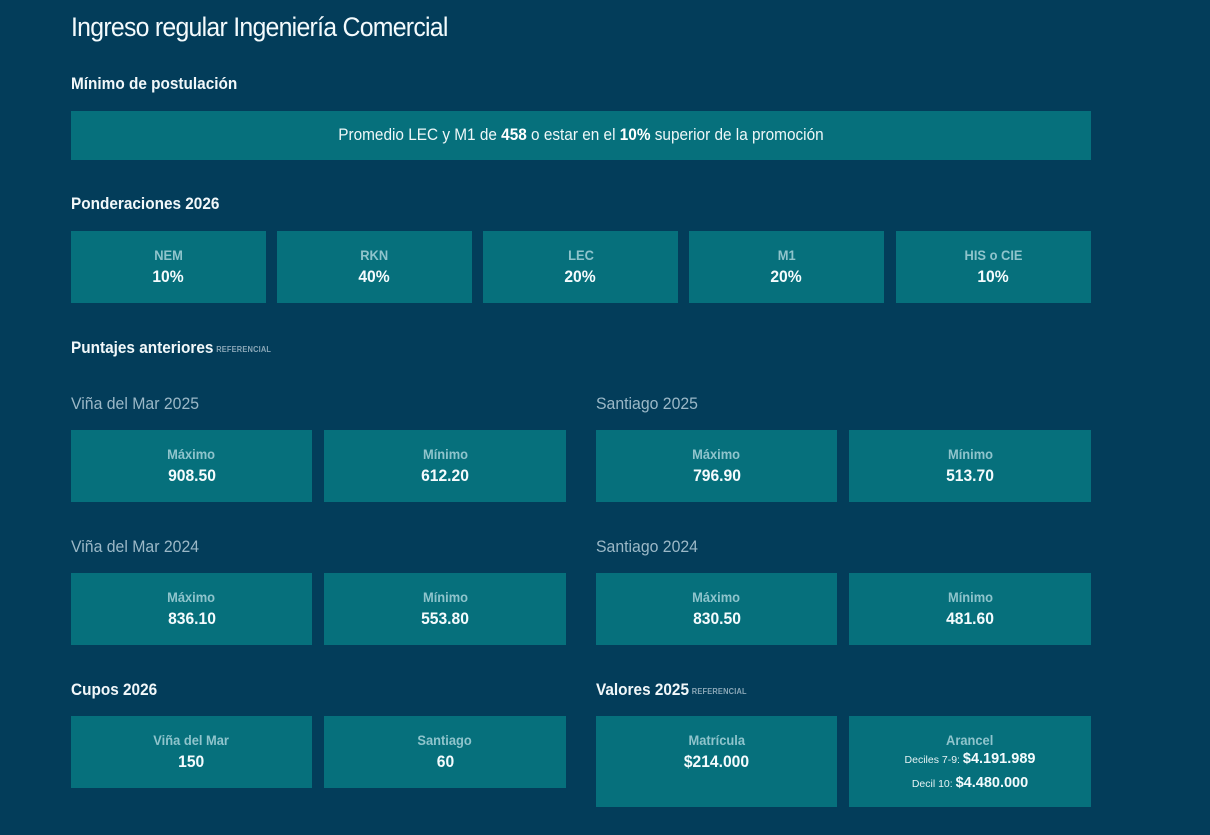 The height and width of the screenshot is (835, 1210). I want to click on arancel-label: Arancel, so click(970, 740).